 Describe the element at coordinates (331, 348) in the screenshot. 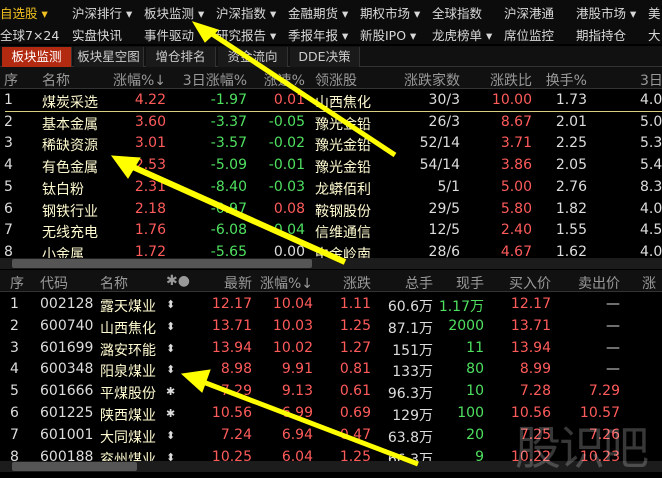

I see `stock-row: 3 601699 潞安环能 ⬍ 13.94 10.02 1.27 151万 11 13.94 —` at that location.